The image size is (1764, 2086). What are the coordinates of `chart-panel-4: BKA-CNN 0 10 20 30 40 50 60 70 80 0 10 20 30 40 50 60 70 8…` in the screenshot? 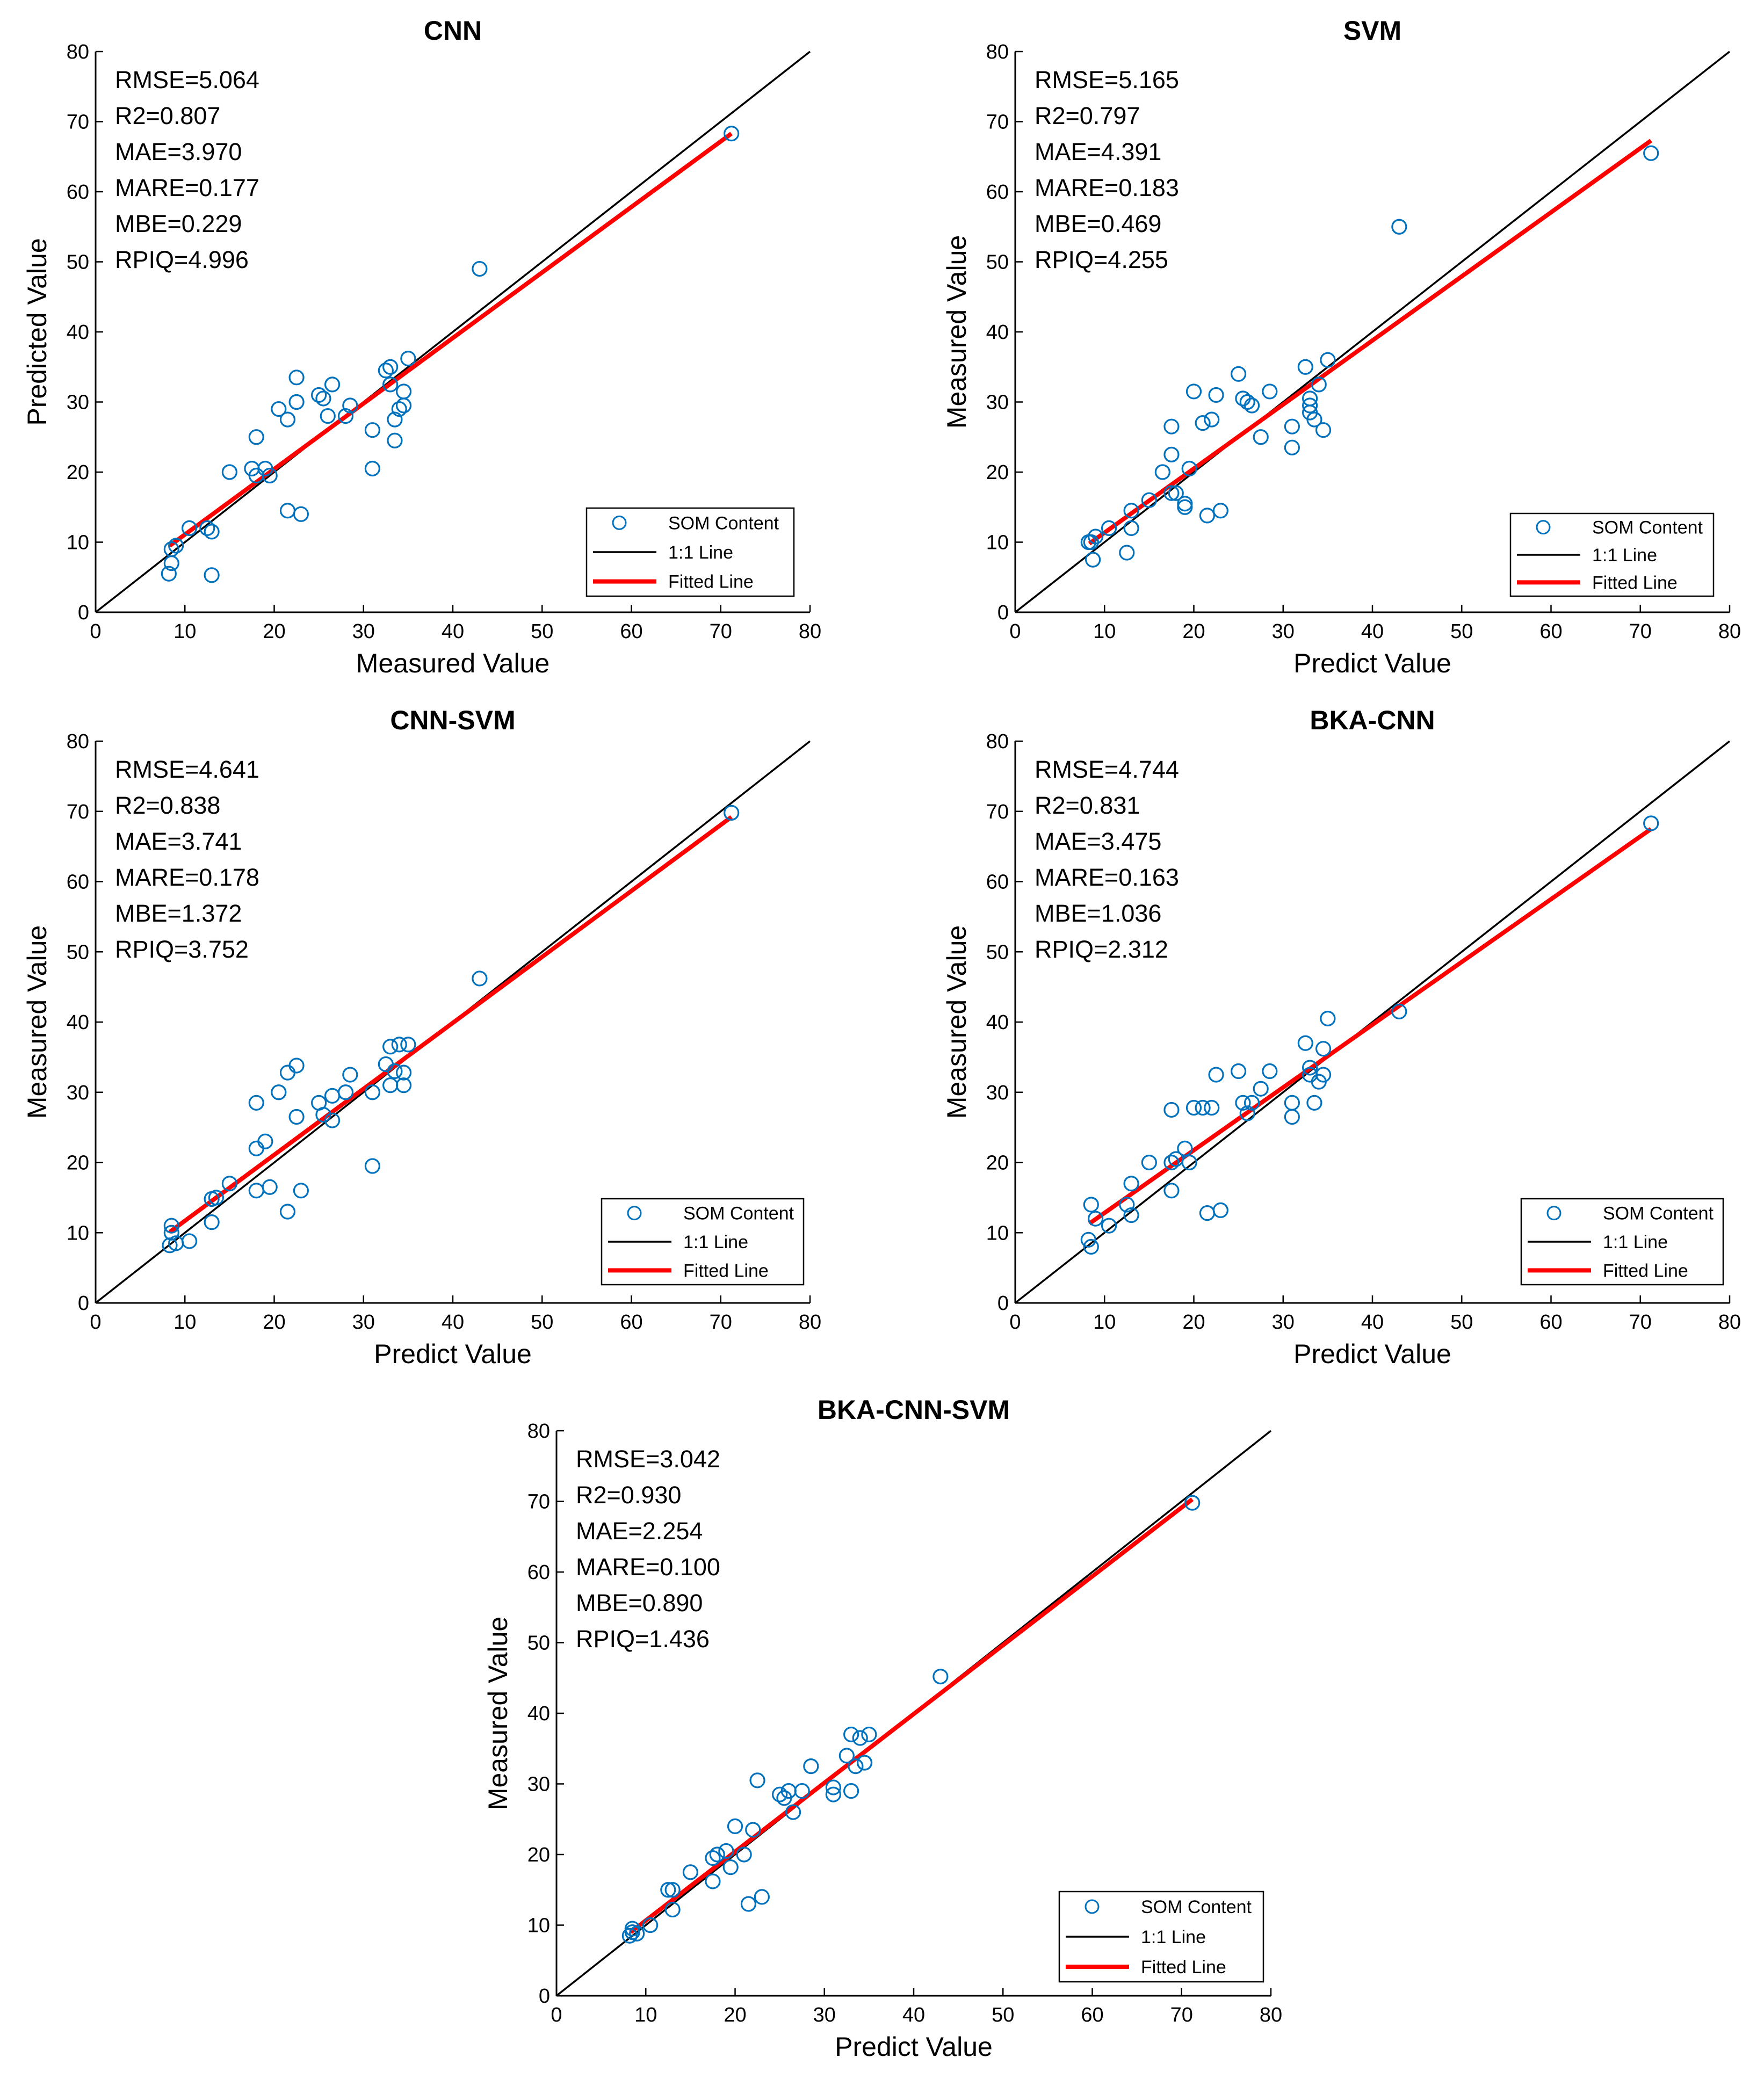 It's located at (1341, 1037).